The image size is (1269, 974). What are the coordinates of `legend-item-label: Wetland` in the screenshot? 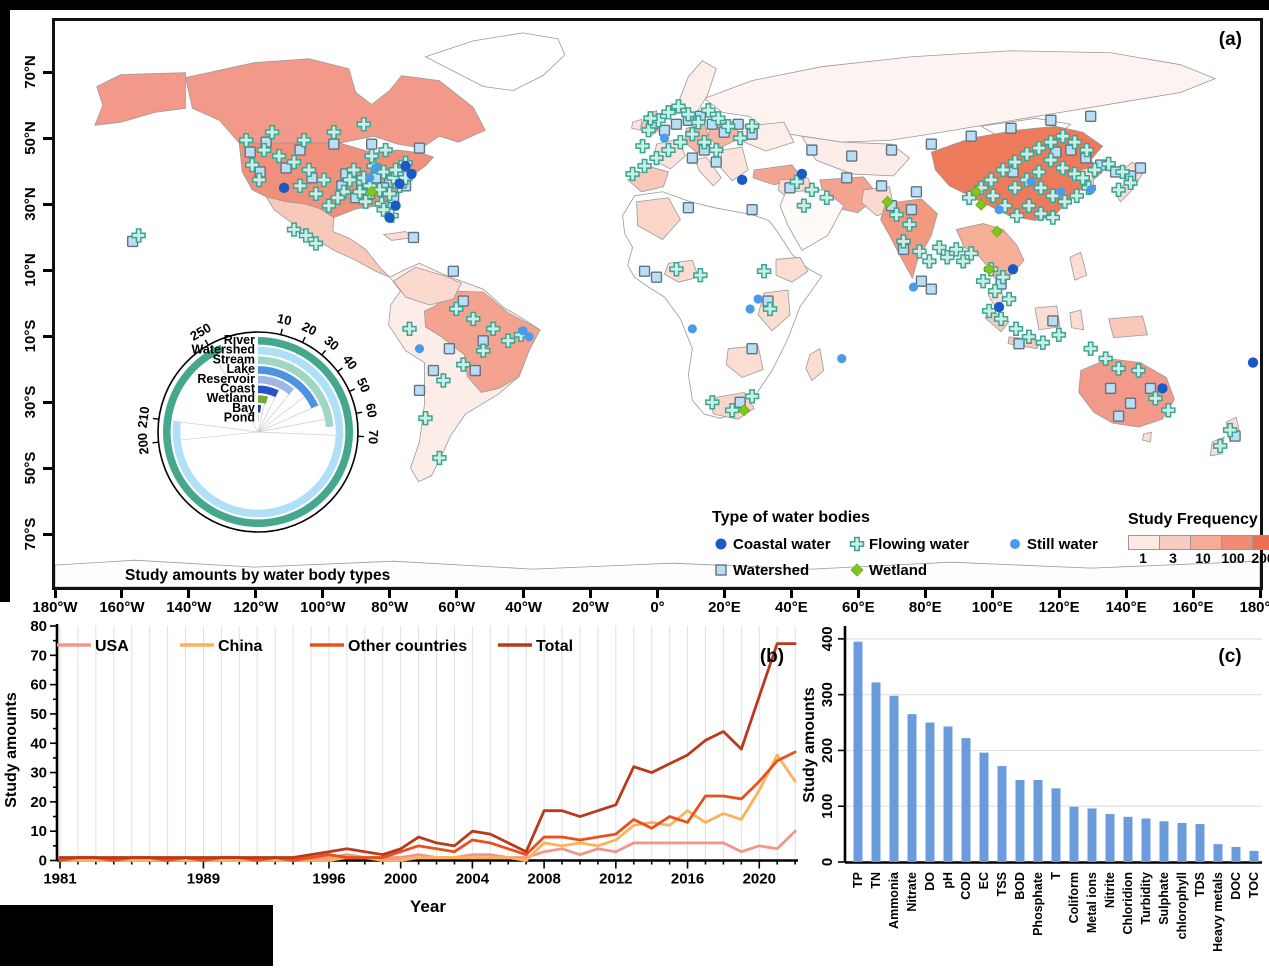 It's located at (898, 570).